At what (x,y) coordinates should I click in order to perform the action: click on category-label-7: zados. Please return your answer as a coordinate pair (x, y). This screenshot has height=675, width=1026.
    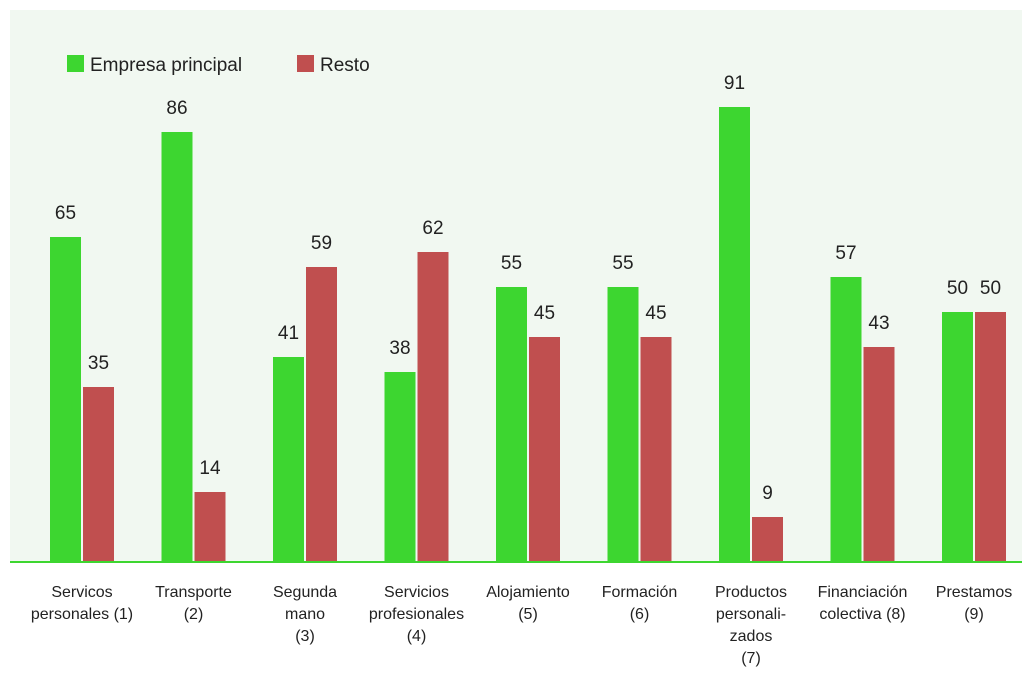
    Looking at the image, I should click on (751, 636).